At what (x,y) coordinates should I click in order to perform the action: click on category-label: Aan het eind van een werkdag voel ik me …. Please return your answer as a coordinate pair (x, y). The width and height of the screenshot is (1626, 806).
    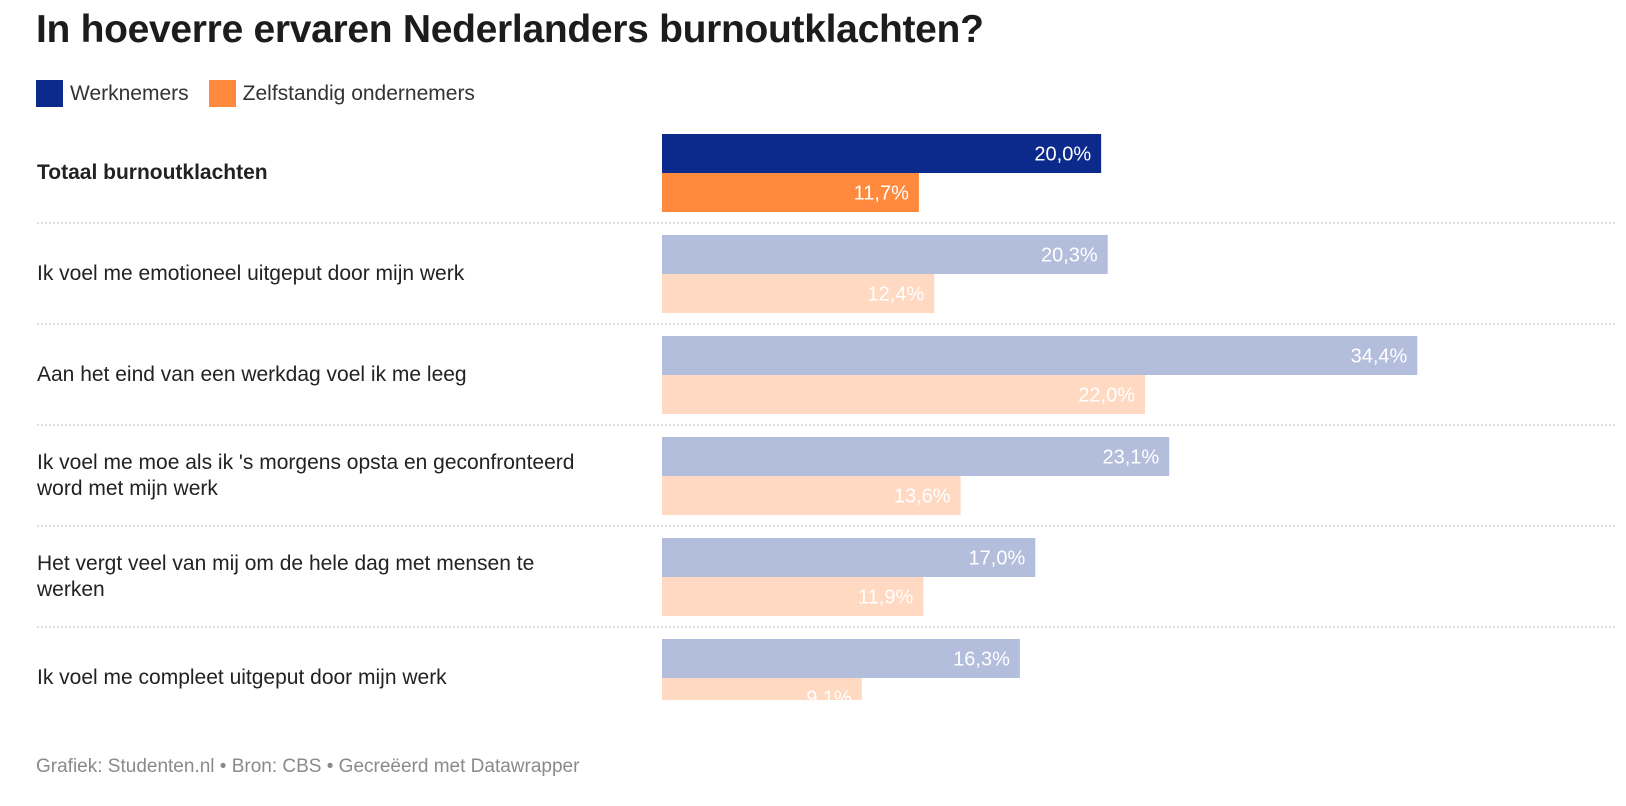
    Looking at the image, I should click on (252, 374).